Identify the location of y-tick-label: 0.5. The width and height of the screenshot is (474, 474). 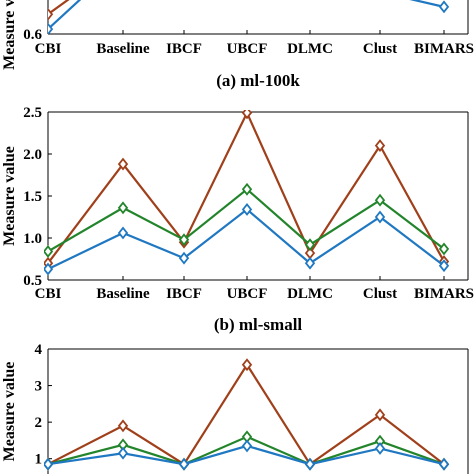
(32, 281).